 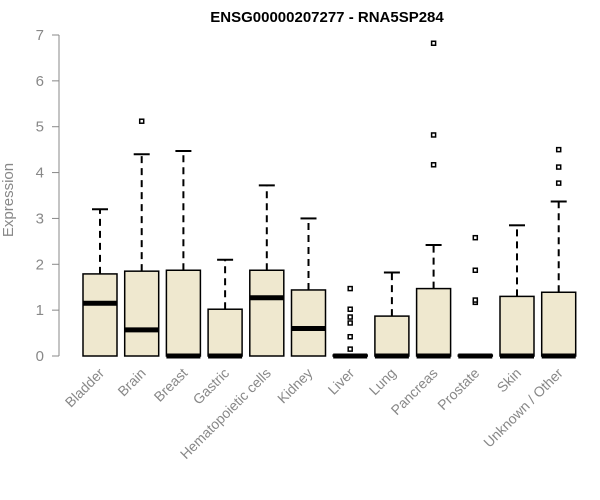 I want to click on x-tick-label: Breast, so click(x=171, y=385).